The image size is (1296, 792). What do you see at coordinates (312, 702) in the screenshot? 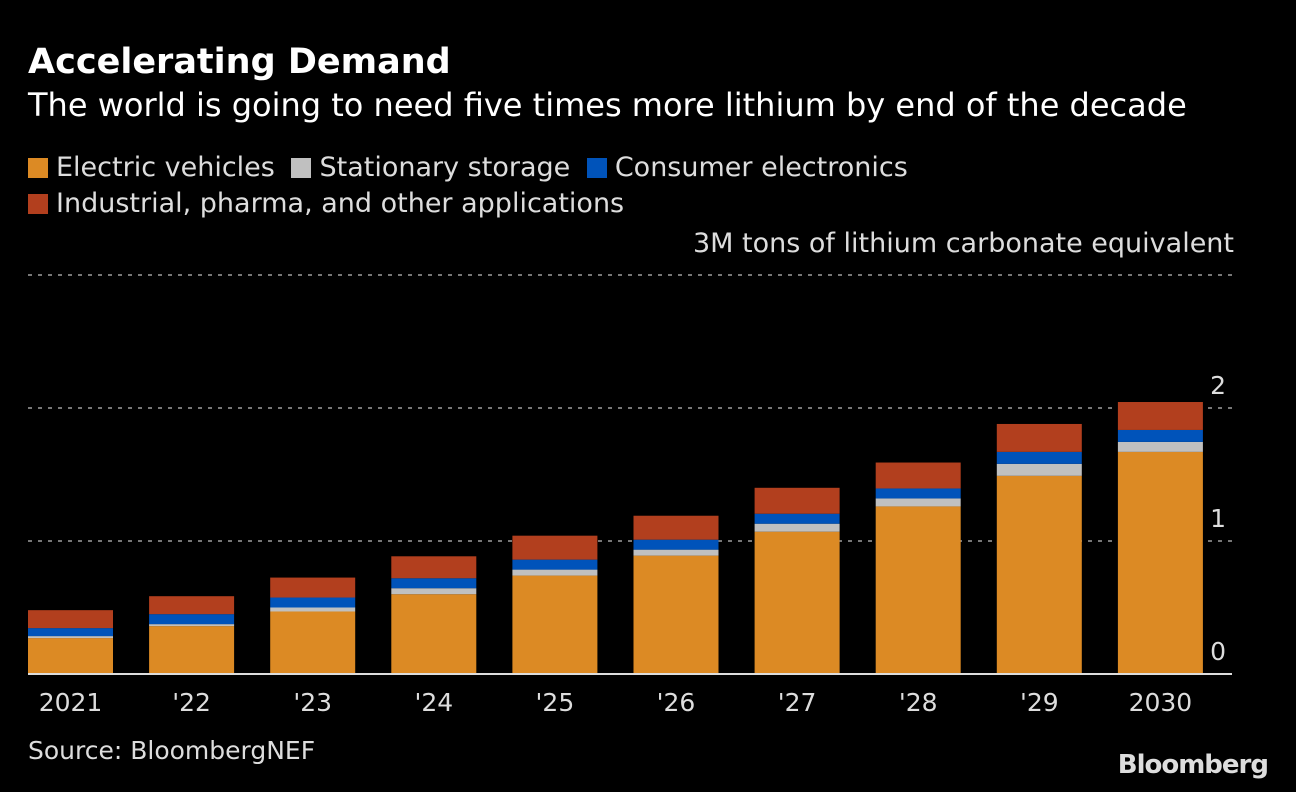
I see `x-tick-label: '23` at bounding box center [312, 702].